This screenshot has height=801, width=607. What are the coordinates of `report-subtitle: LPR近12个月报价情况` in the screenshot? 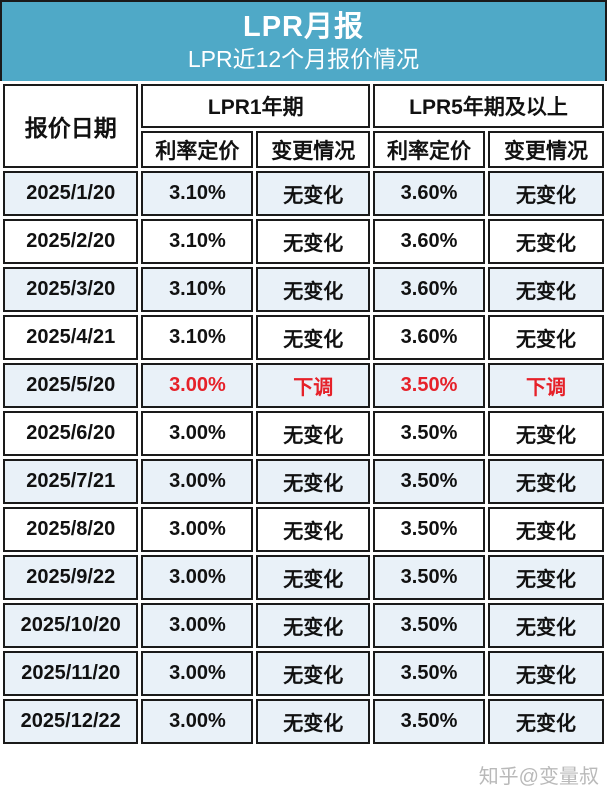 It's located at (303, 59).